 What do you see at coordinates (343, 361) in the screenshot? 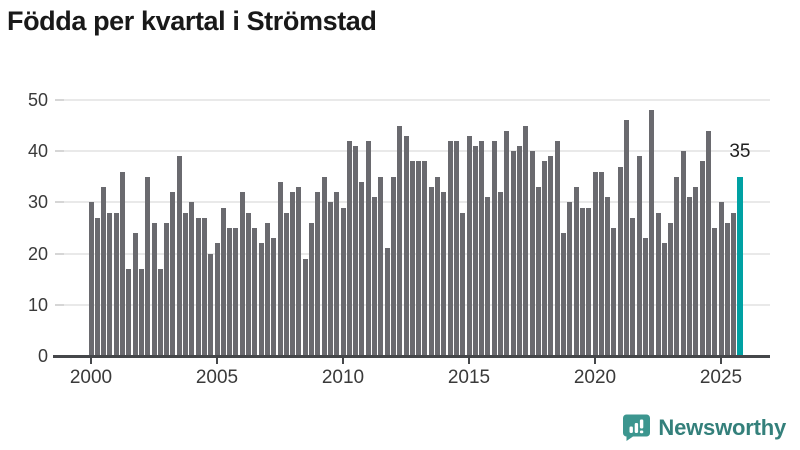
I see `x-tick-2010` at bounding box center [343, 361].